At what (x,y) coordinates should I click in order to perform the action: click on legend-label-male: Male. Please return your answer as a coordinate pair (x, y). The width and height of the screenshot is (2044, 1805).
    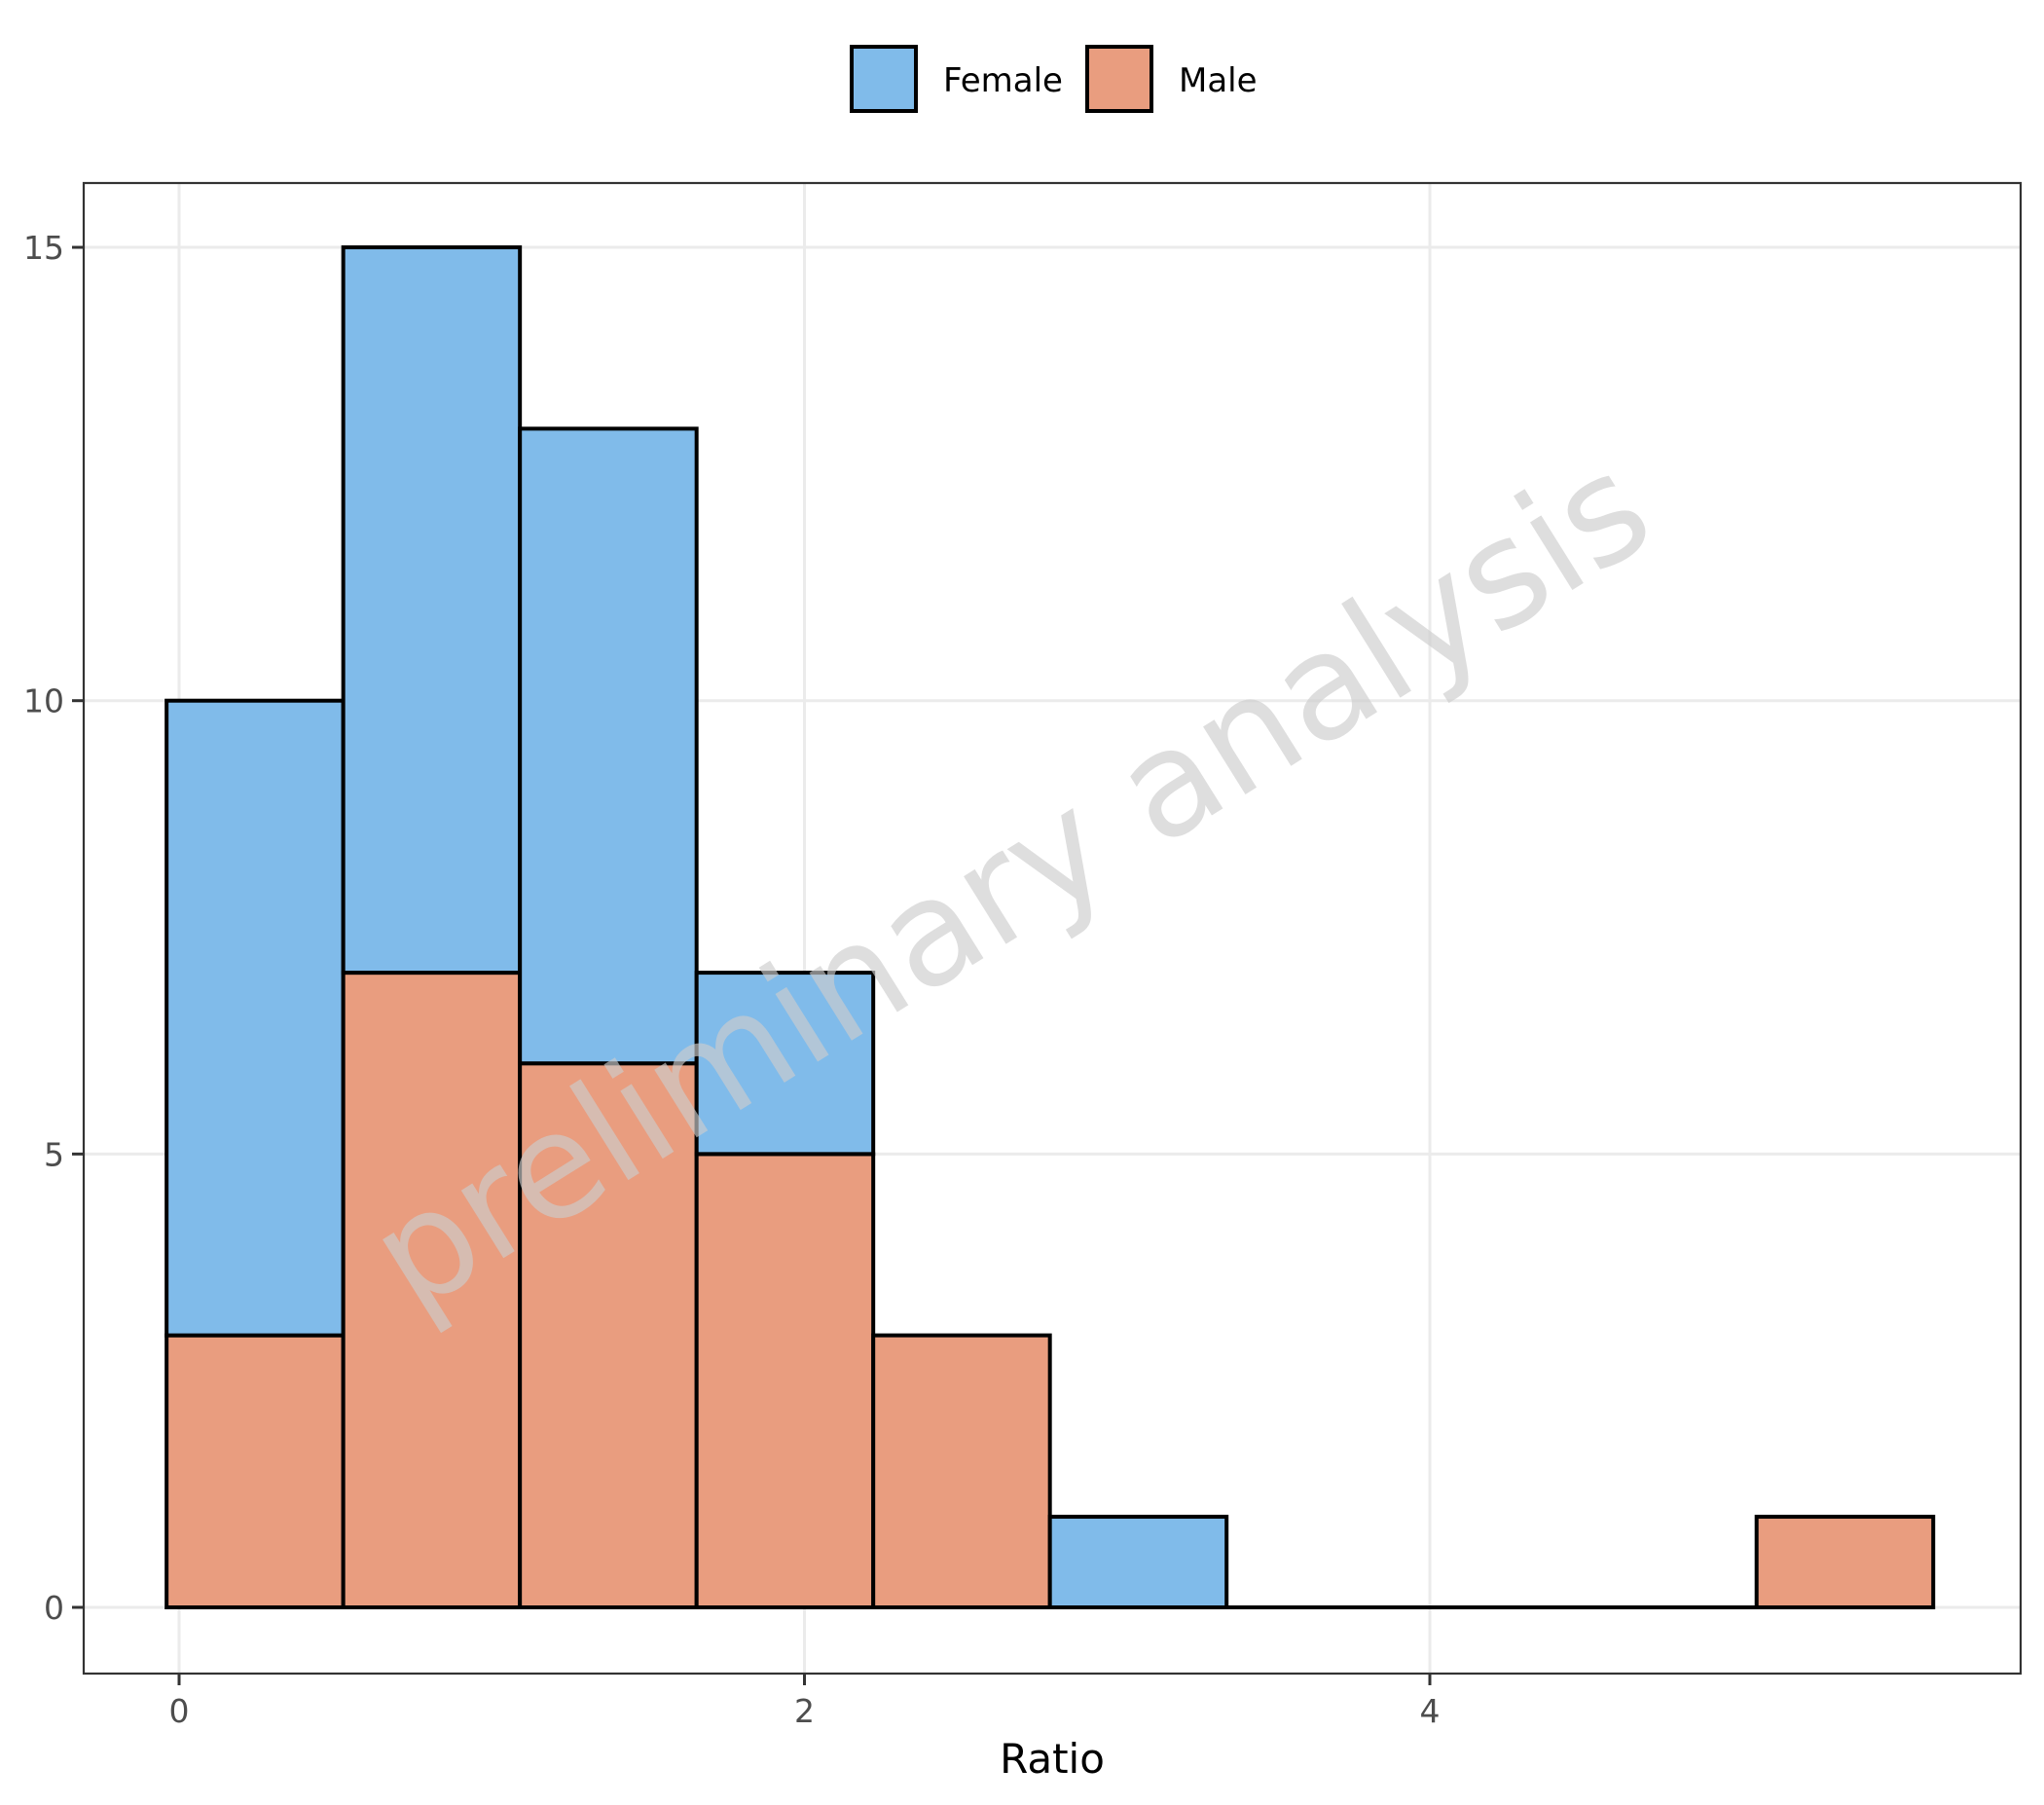
    Looking at the image, I should click on (1219, 80).